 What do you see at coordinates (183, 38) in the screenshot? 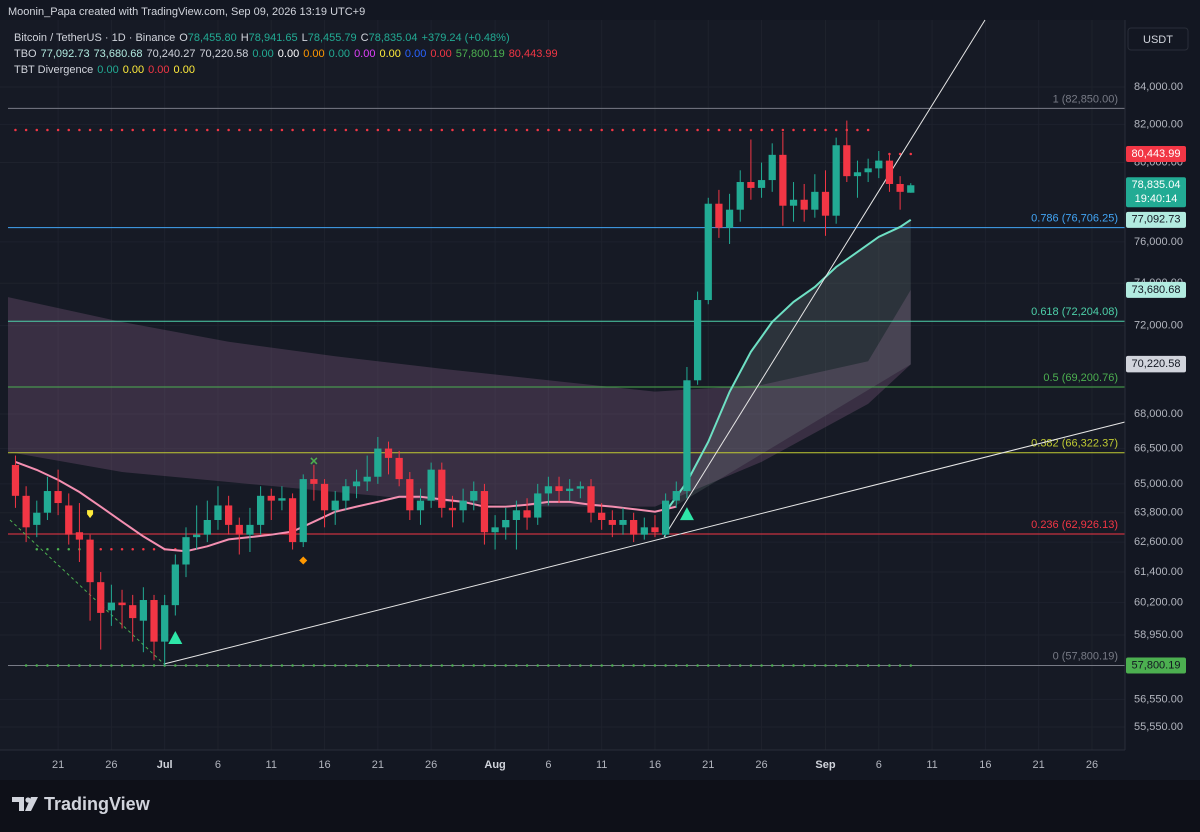
I see `legend-item: O` at bounding box center [183, 38].